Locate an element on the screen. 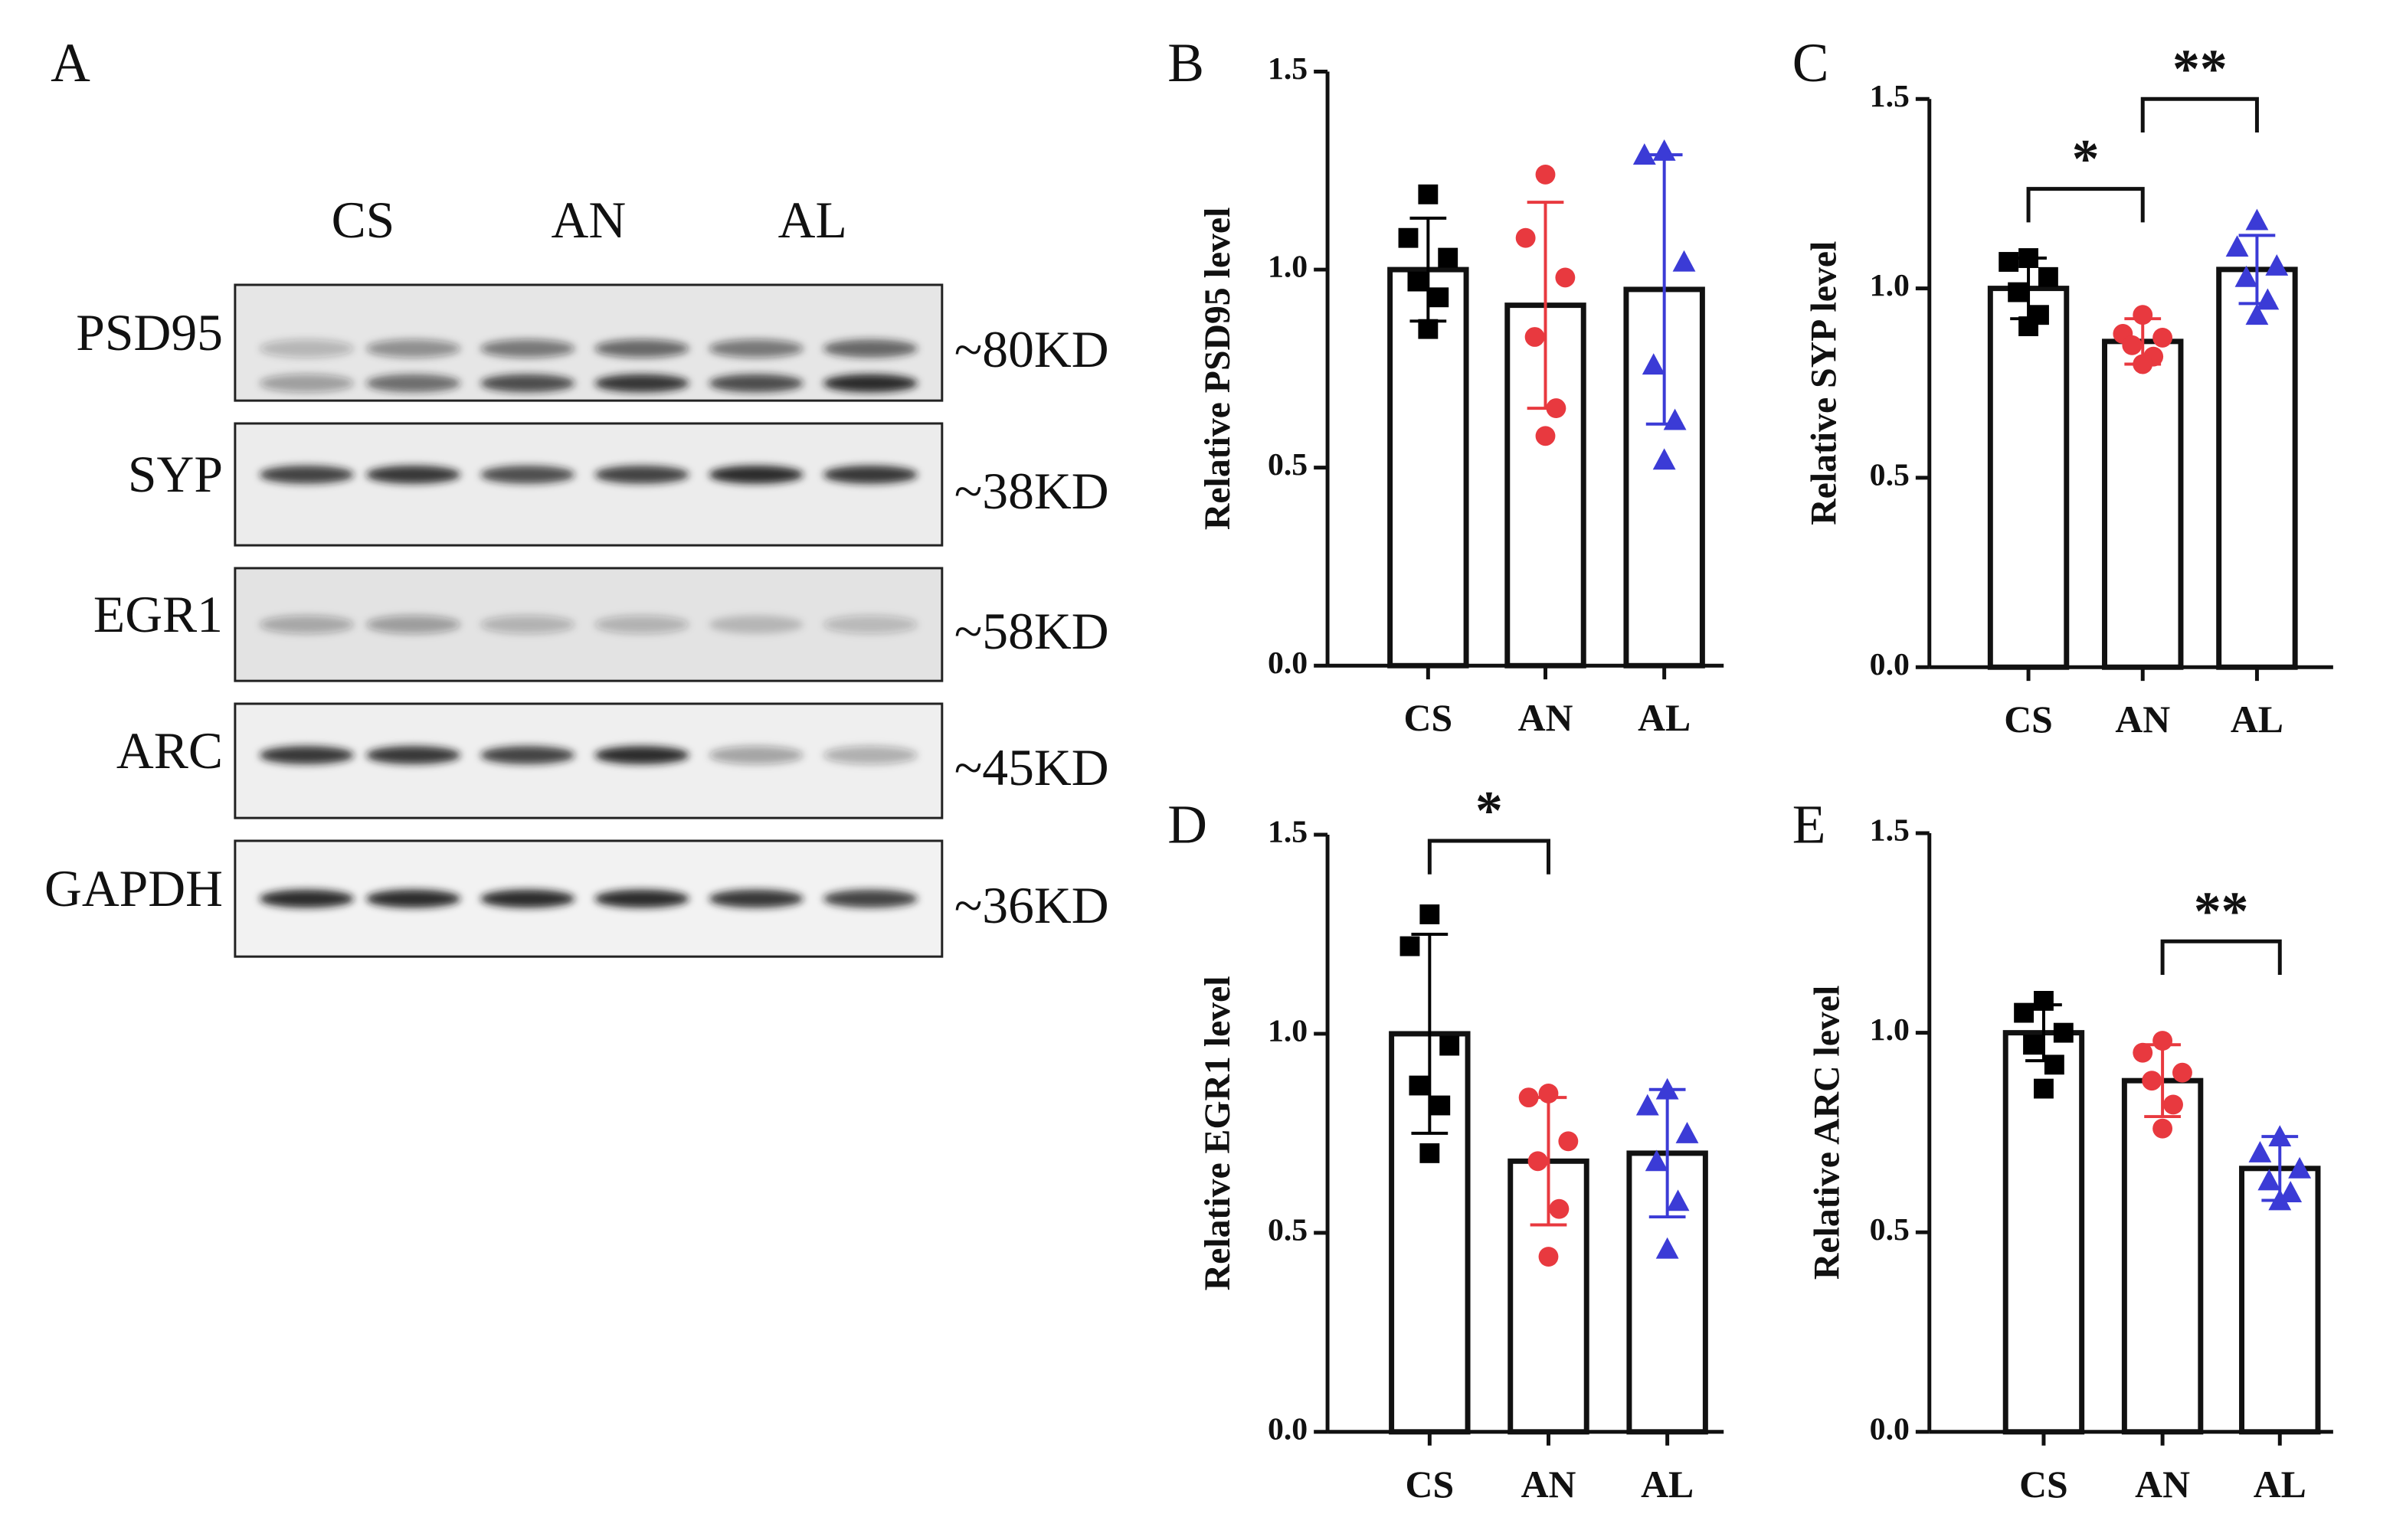 The width and height of the screenshot is (2393, 1540). y-axis-label: Relative EGR1 level is located at coordinates (1217, 1133).